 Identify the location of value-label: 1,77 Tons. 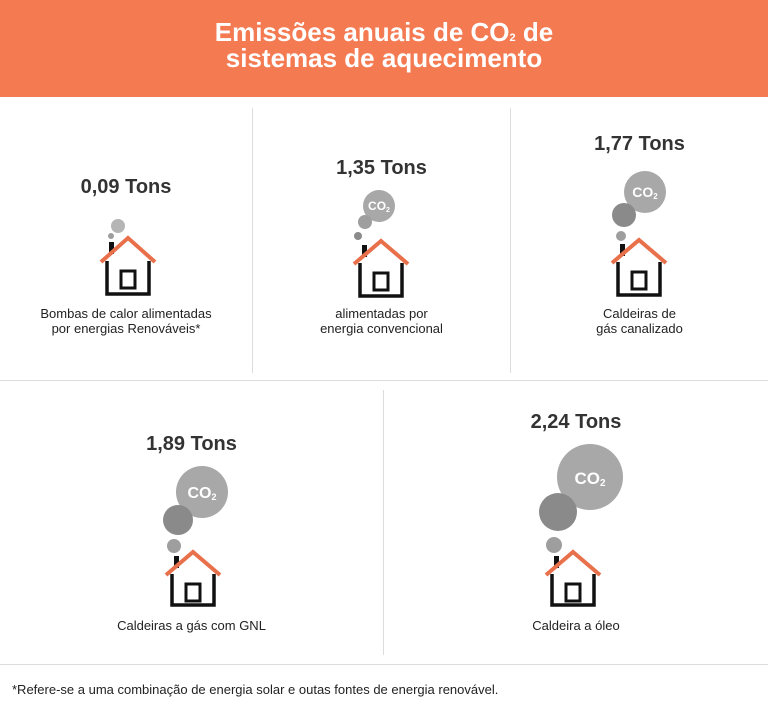
(639, 144).